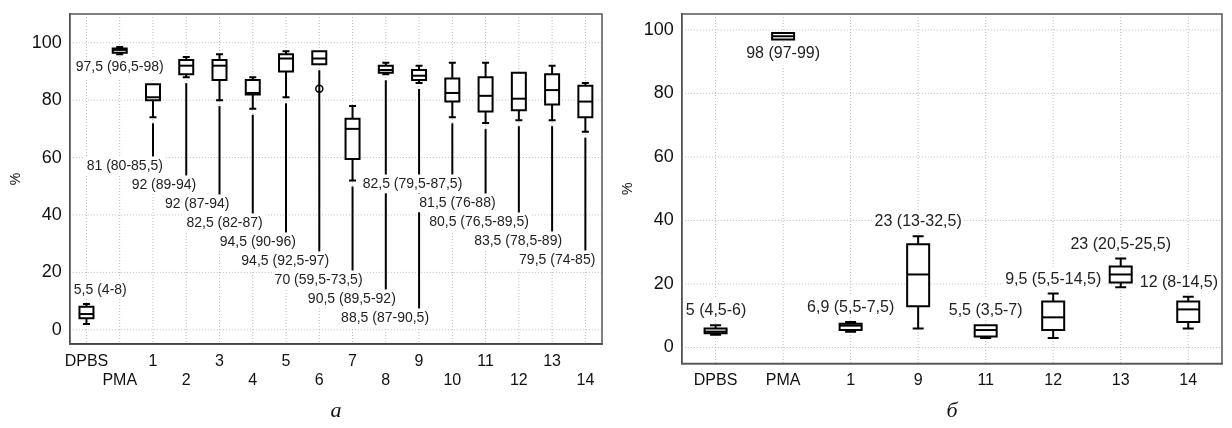 The image size is (1232, 428). Describe the element at coordinates (386, 380) in the screenshot. I see `x-tick-label: 8` at that location.